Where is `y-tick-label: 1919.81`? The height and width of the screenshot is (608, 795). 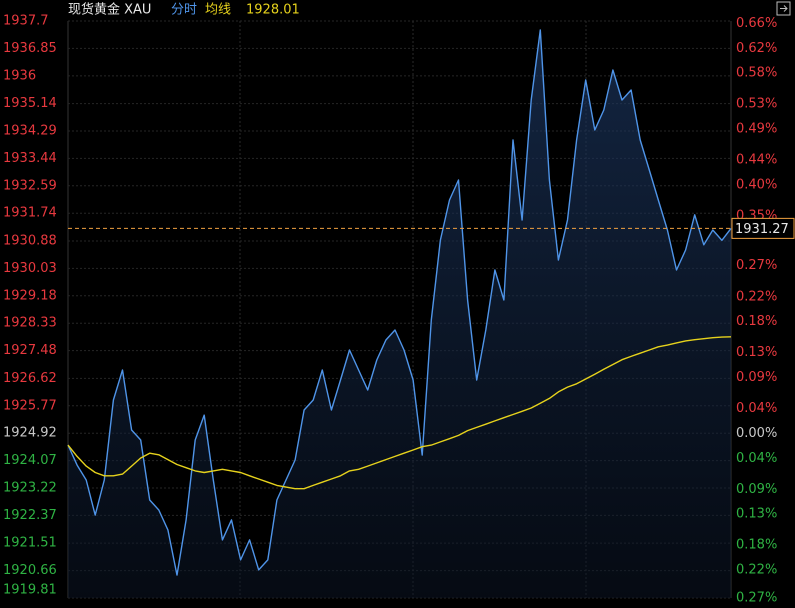 y-tick-label: 1919.81 is located at coordinates (30, 590).